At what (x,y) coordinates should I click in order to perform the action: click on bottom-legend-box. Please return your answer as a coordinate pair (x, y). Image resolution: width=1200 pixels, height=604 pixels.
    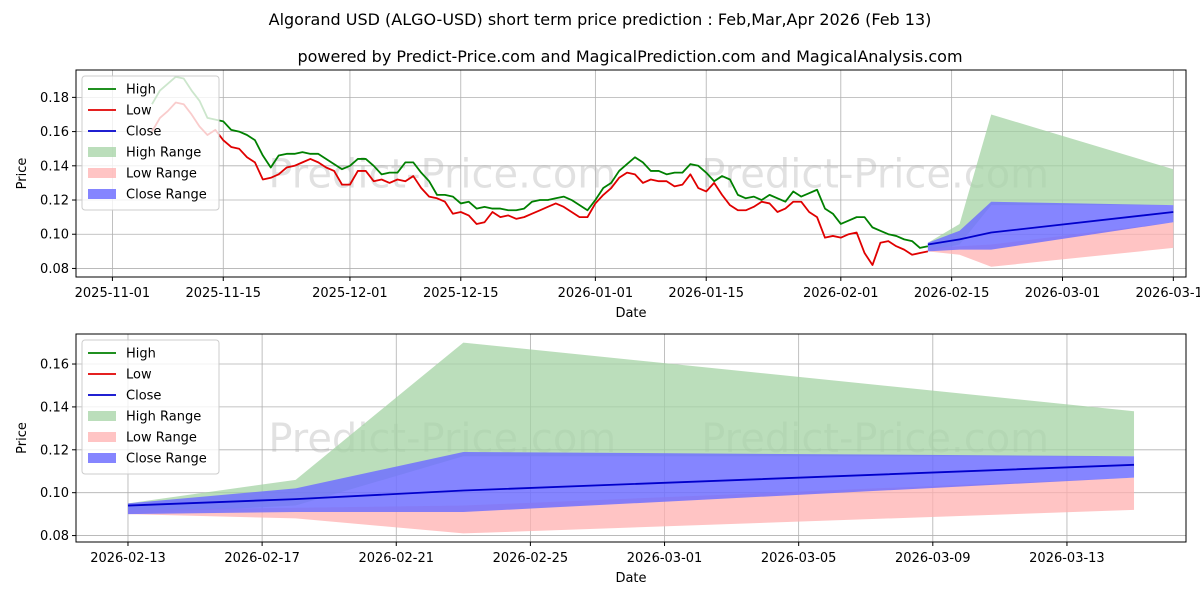
    Looking at the image, I should click on (150, 407).